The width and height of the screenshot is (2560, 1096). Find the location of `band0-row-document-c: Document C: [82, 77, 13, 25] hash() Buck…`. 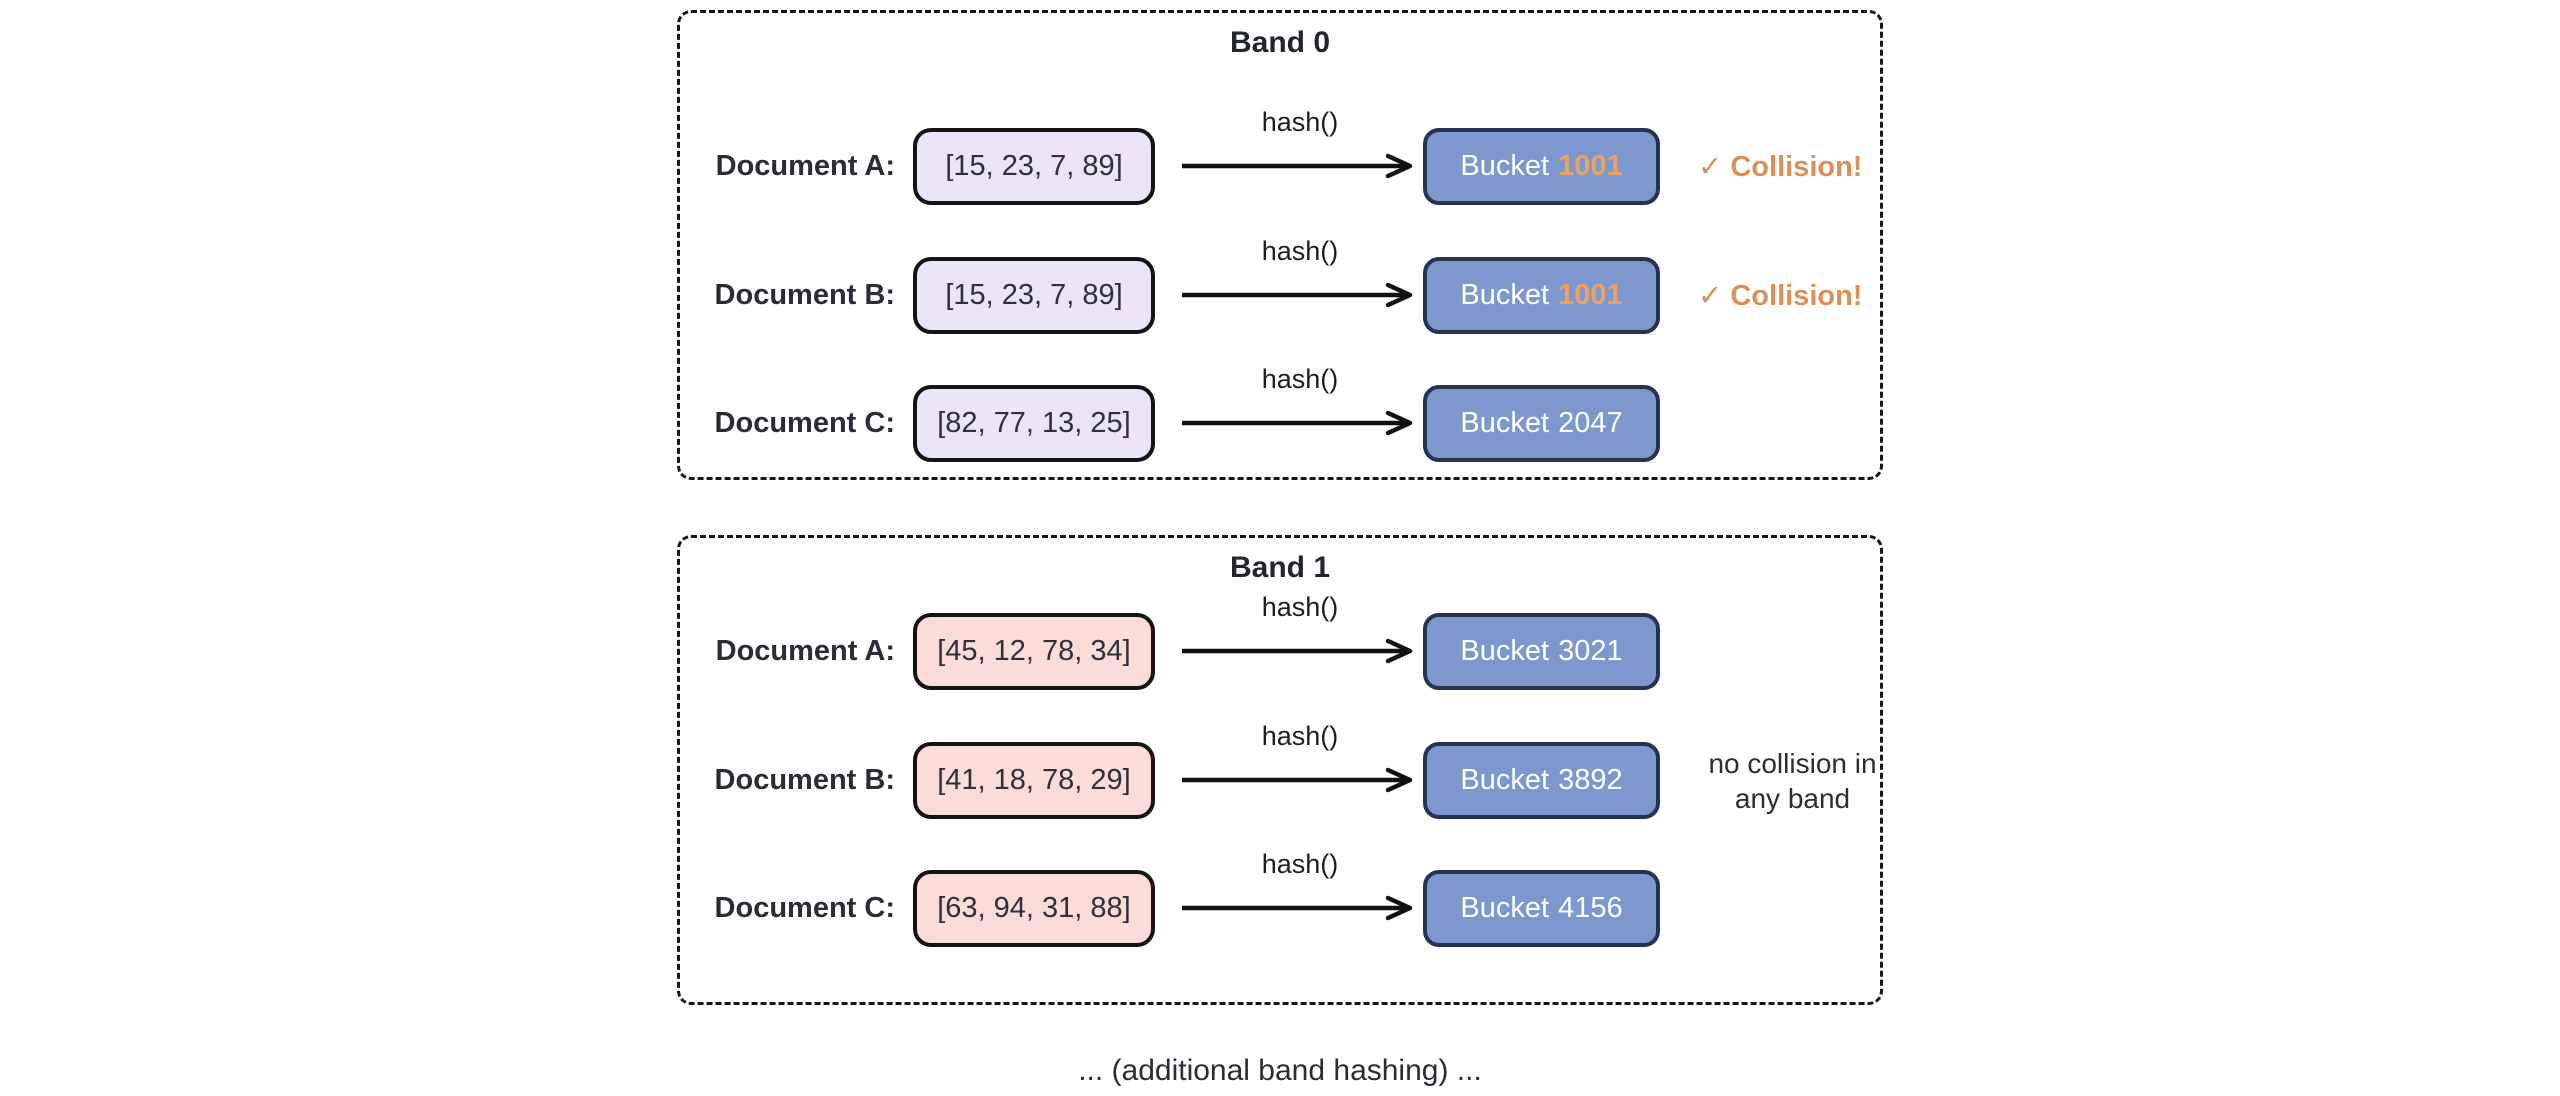

band0-row-document-c: Document C: [82, 77, 13, 25] hash() Buck… is located at coordinates (1280, 413).